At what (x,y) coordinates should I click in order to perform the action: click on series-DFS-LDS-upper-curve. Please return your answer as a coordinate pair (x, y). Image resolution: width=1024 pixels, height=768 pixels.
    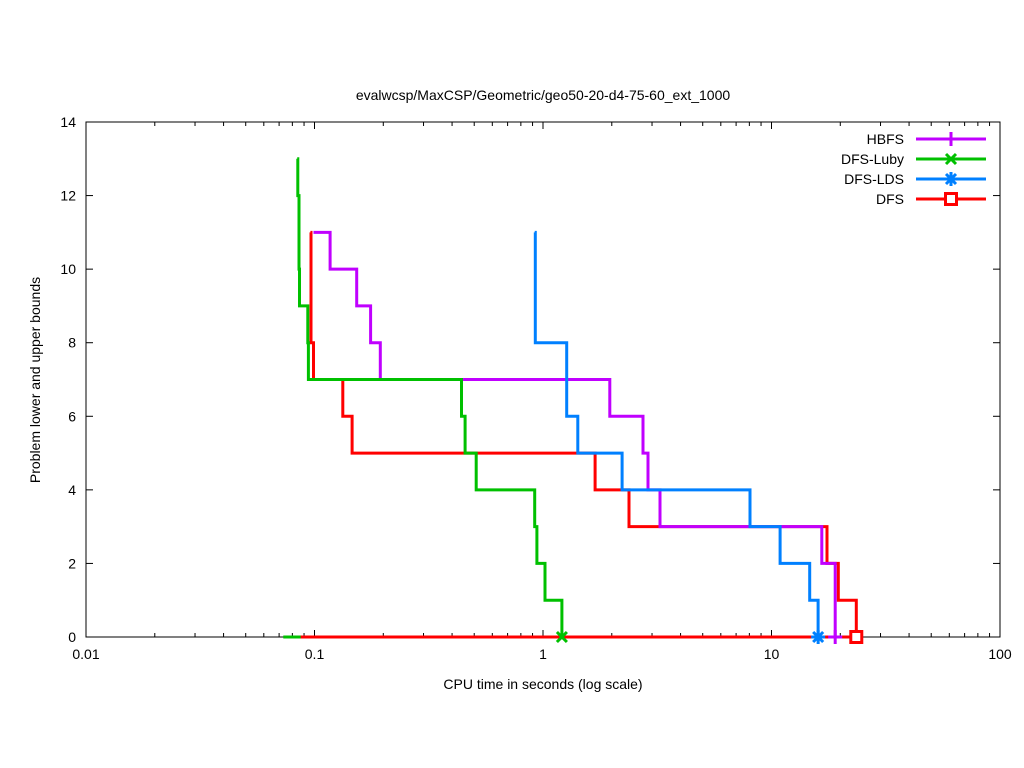
    Looking at the image, I should click on (676, 433).